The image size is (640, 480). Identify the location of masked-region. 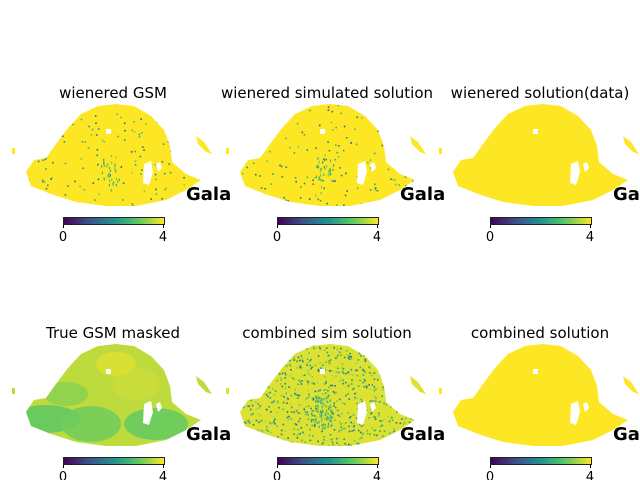
(322, 131).